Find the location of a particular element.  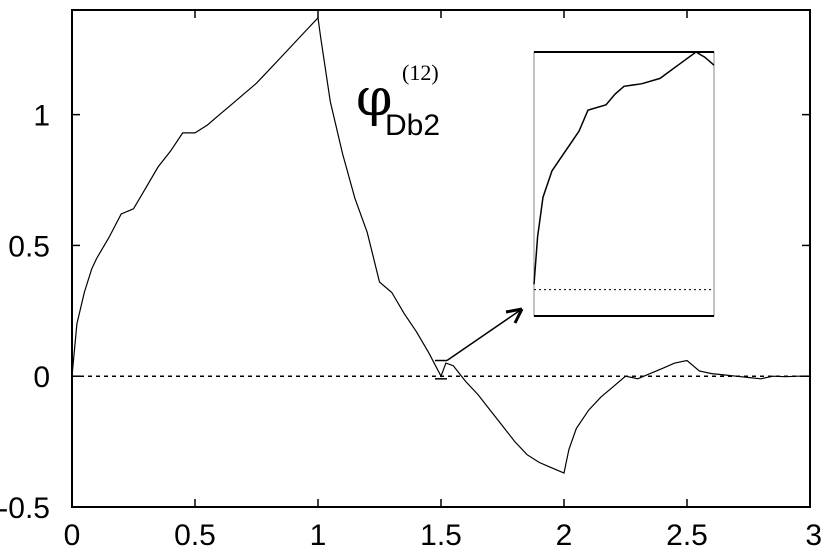

x-tick-label: 1 is located at coordinates (318, 535).